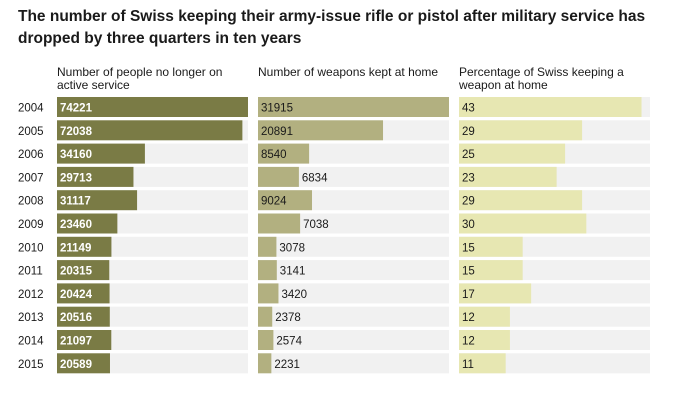 Image resolution: width=676 pixels, height=400 pixels. What do you see at coordinates (278, 176) in the screenshot?
I see `bar-weapons-2007` at bounding box center [278, 176].